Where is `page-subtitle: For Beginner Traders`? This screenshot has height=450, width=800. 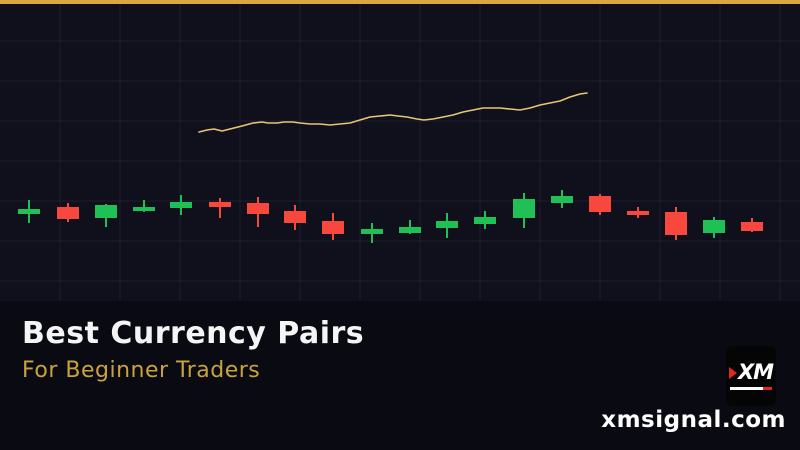
page-subtitle: For Beginner Traders is located at coordinates (141, 370).